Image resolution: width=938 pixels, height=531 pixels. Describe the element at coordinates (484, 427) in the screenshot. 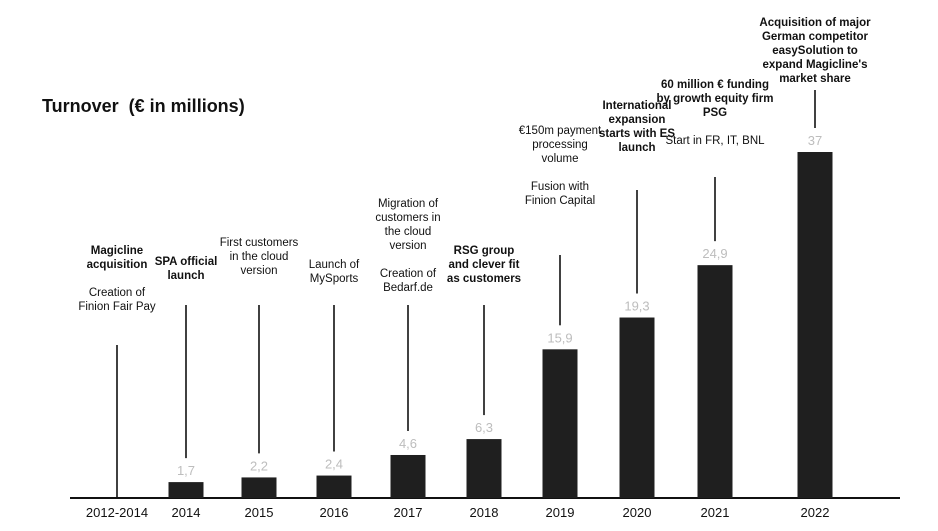

I see `value-label-2018: 6,3` at that location.